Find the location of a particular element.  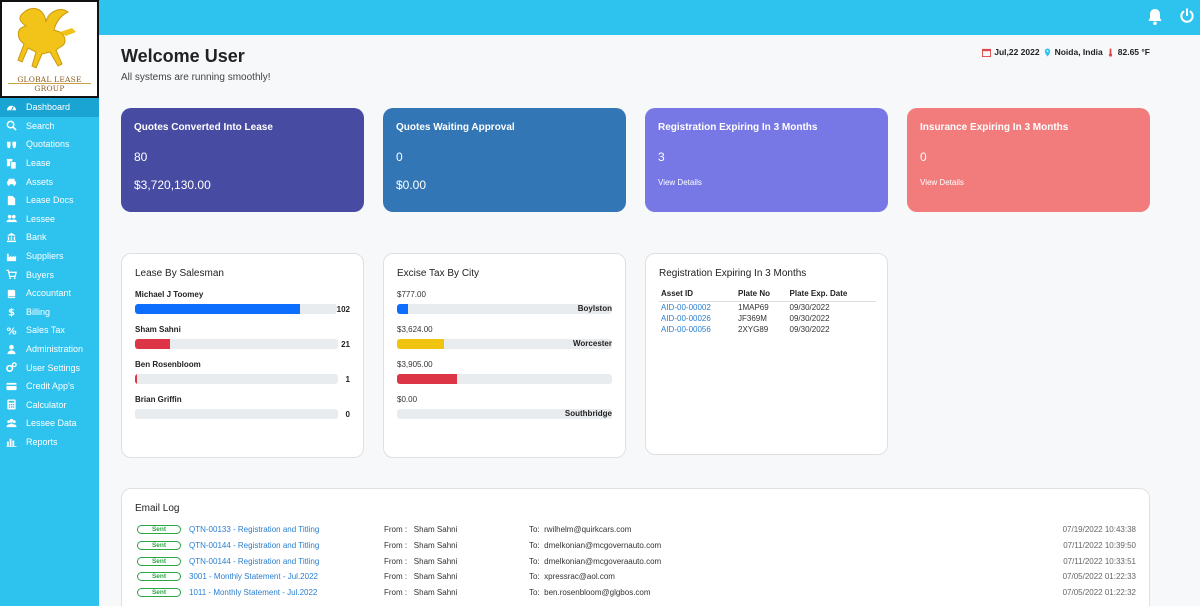

sidebar-item-lessee: Lessee is located at coordinates (49, 219).